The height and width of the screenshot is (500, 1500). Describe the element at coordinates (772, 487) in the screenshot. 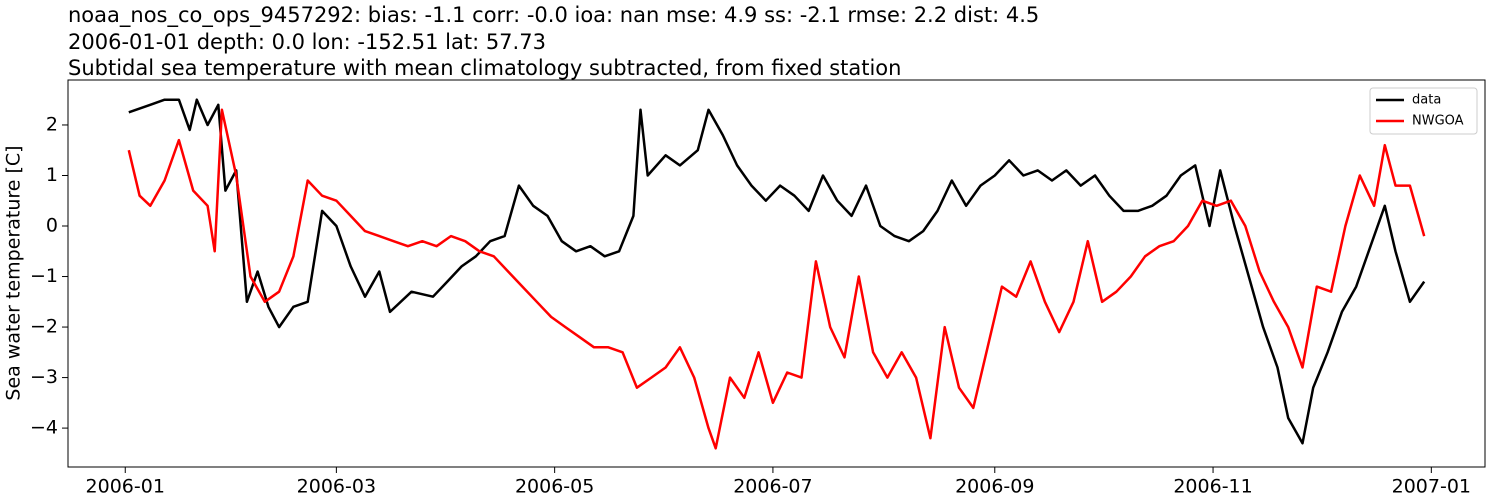

I see `x-tick-label: 2006-07` at that location.